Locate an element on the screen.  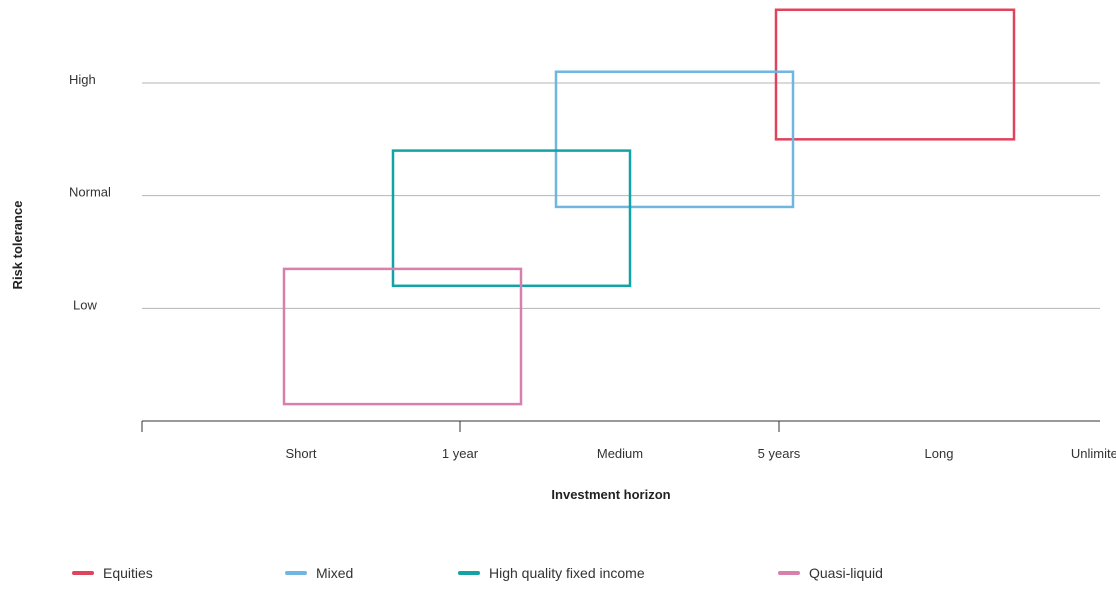
legend-label: Quasi-liquid is located at coordinates (846, 573).